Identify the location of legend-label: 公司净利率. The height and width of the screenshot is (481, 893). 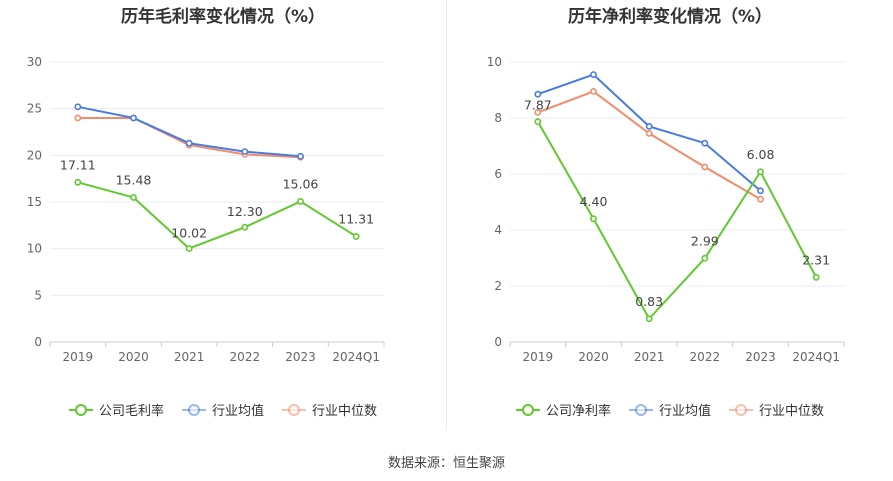
(578, 411).